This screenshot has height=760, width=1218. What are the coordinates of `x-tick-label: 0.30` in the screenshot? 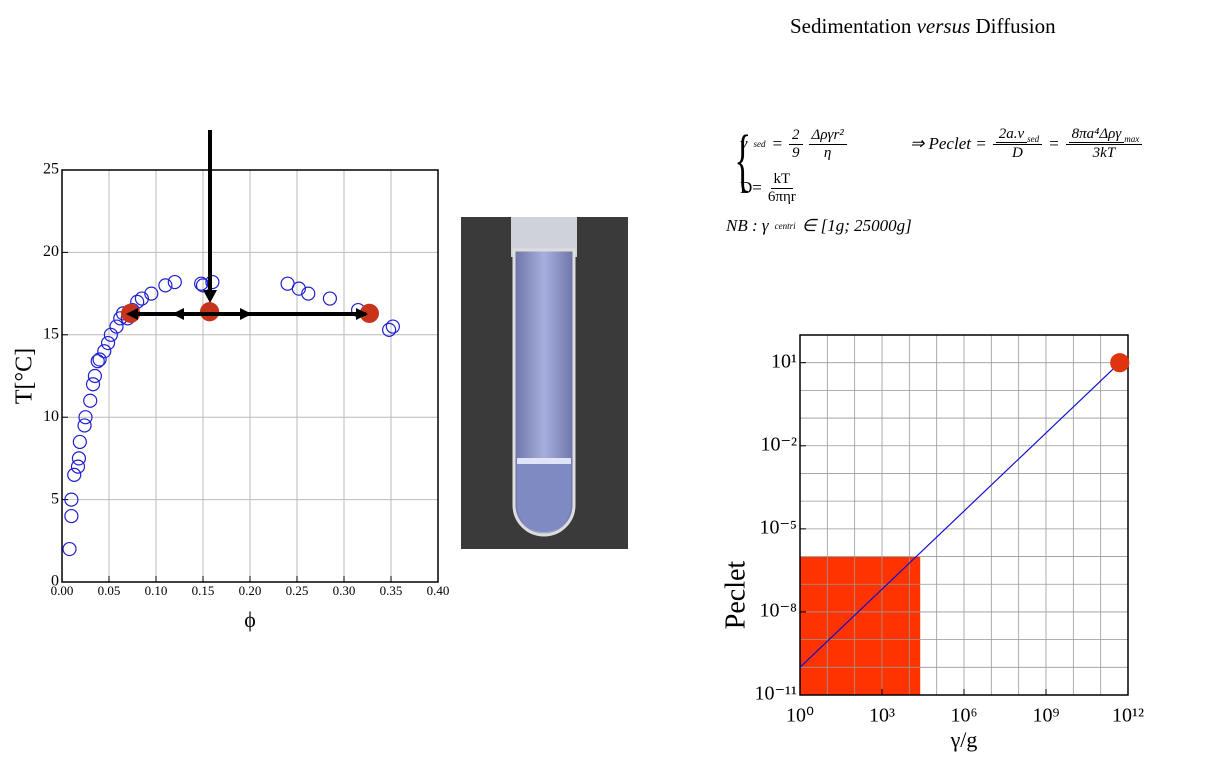 It's located at (344, 590).